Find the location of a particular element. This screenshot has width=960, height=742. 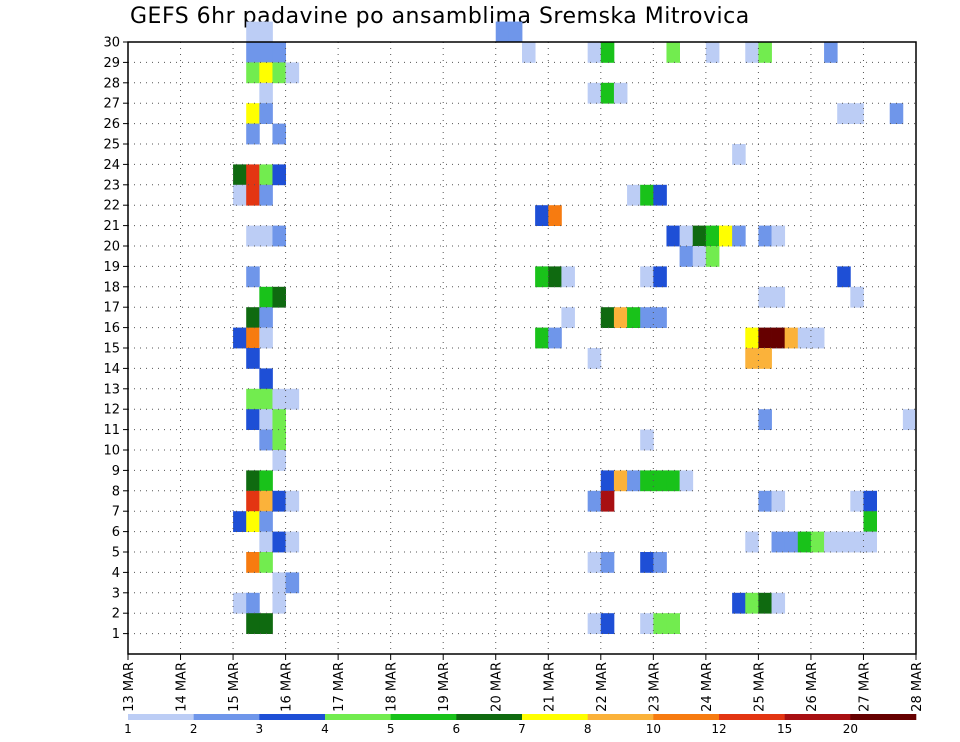

heatmap-cell-m5-24MAR-s3 is located at coordinates (752, 542).